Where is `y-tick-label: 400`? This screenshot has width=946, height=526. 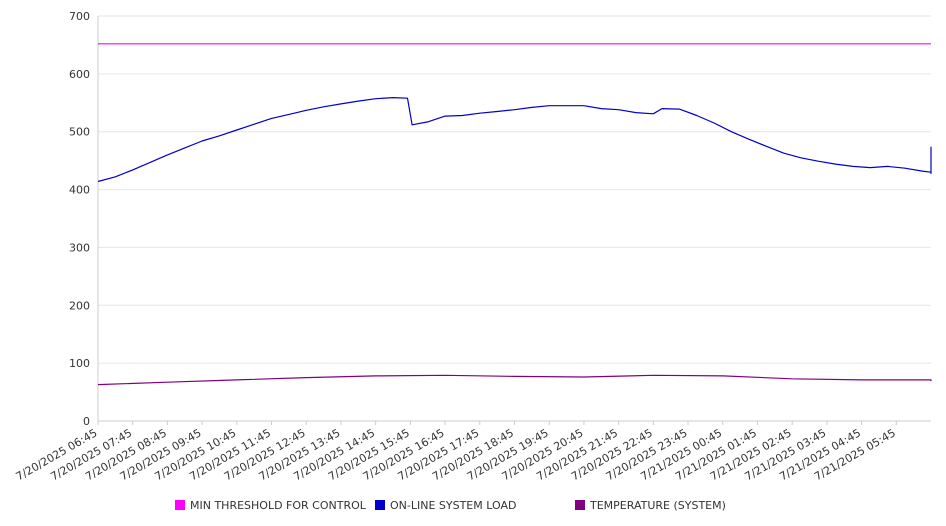
y-tick-label: 400 is located at coordinates (79, 190).